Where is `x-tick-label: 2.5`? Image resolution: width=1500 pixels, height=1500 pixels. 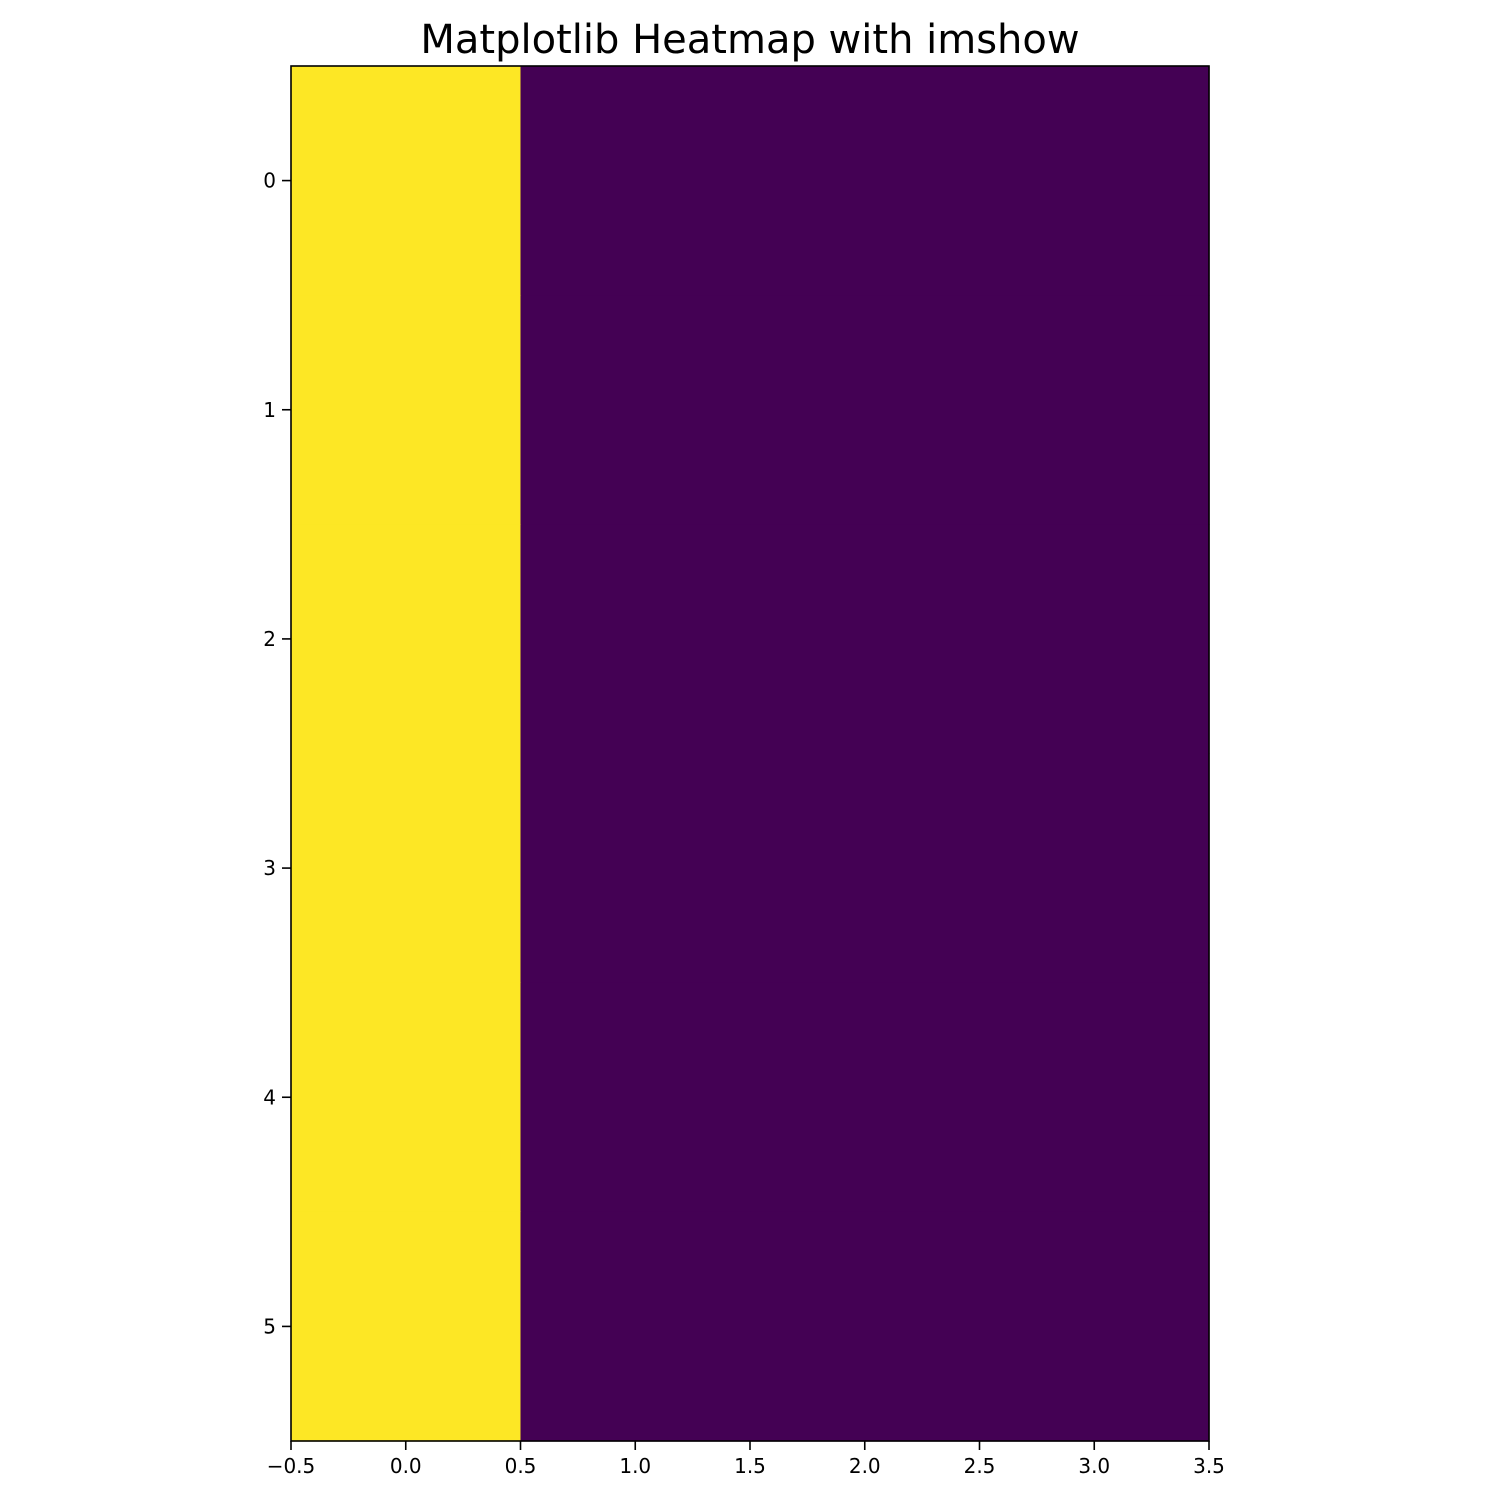 x-tick-label: 2.5 is located at coordinates (980, 1466).